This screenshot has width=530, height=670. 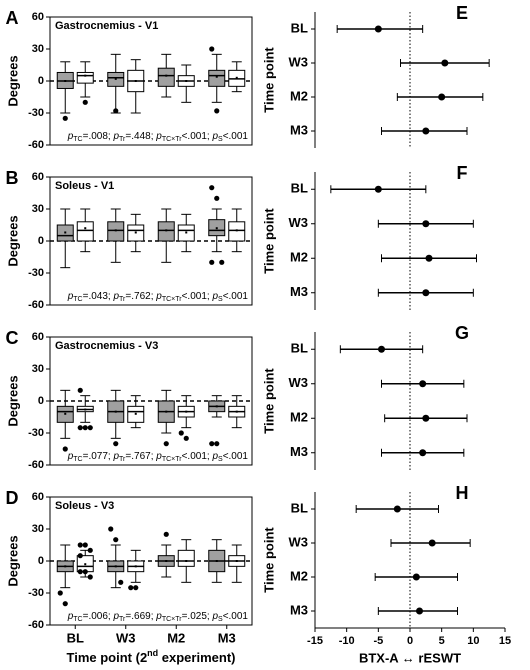 I want to click on y-tick-label: 60, so click(x=38, y=17).